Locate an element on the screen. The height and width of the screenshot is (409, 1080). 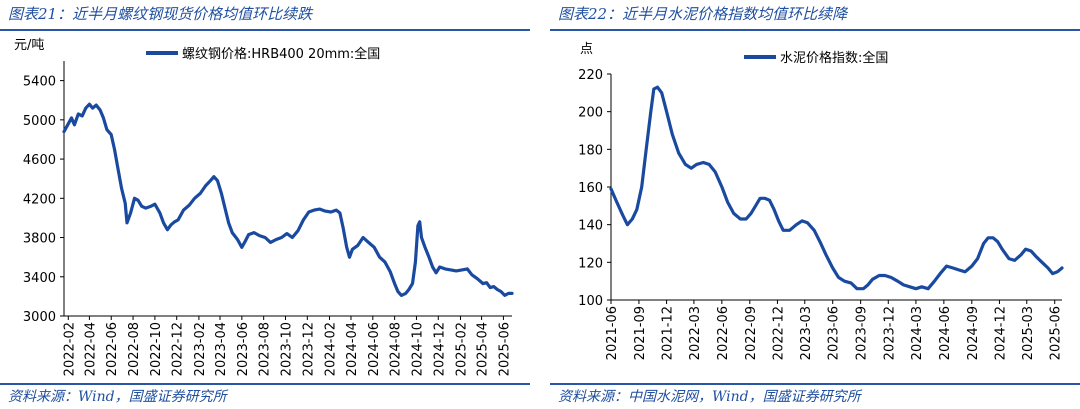
y-axis-unit: 元/吨 is located at coordinates (29, 45).